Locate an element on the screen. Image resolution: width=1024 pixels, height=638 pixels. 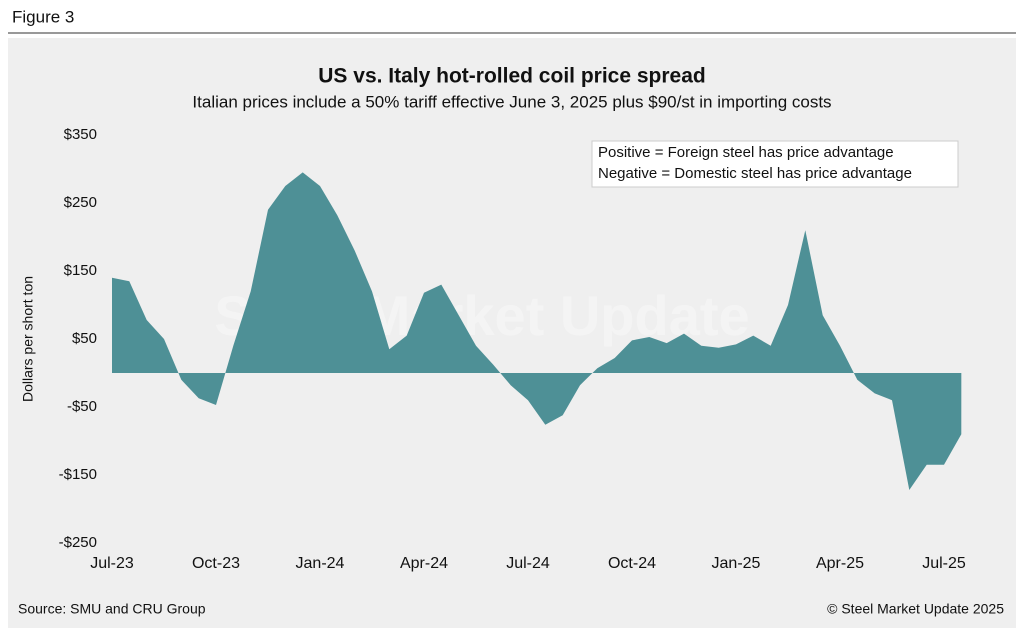
legend-box is located at coordinates (775, 164).